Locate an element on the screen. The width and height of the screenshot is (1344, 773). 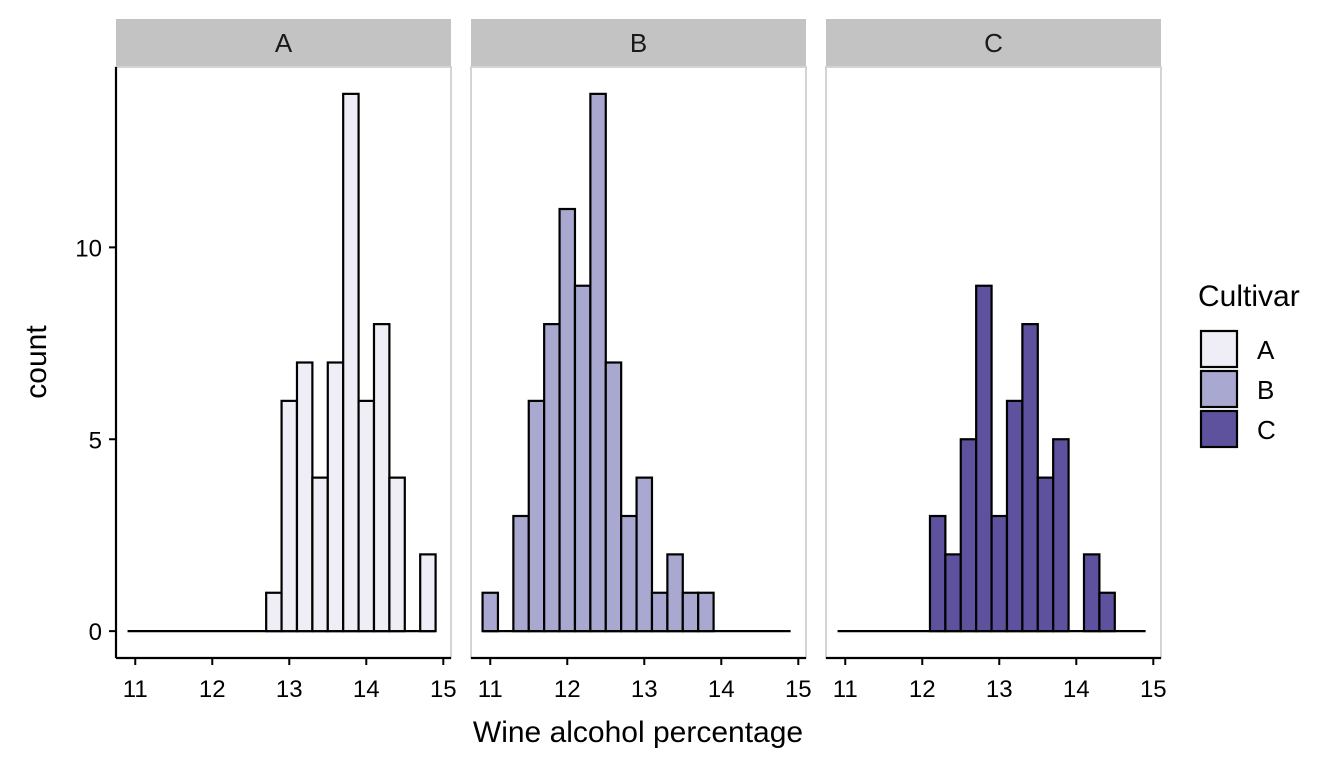
legend-label: B is located at coordinates (1265, 390).